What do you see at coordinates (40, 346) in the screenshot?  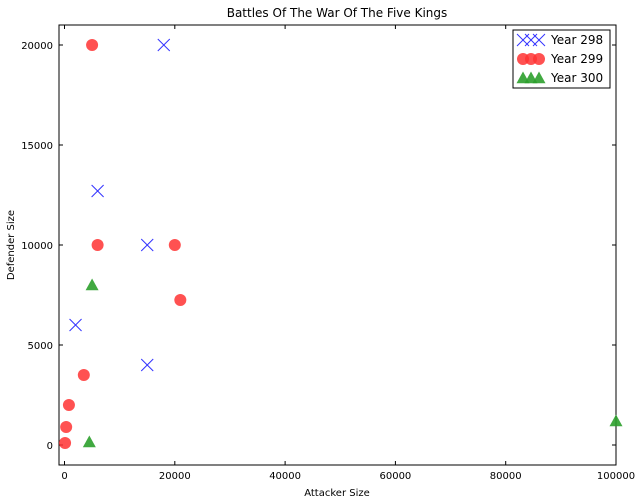 I see `y-tick-label: 5000` at bounding box center [40, 346].